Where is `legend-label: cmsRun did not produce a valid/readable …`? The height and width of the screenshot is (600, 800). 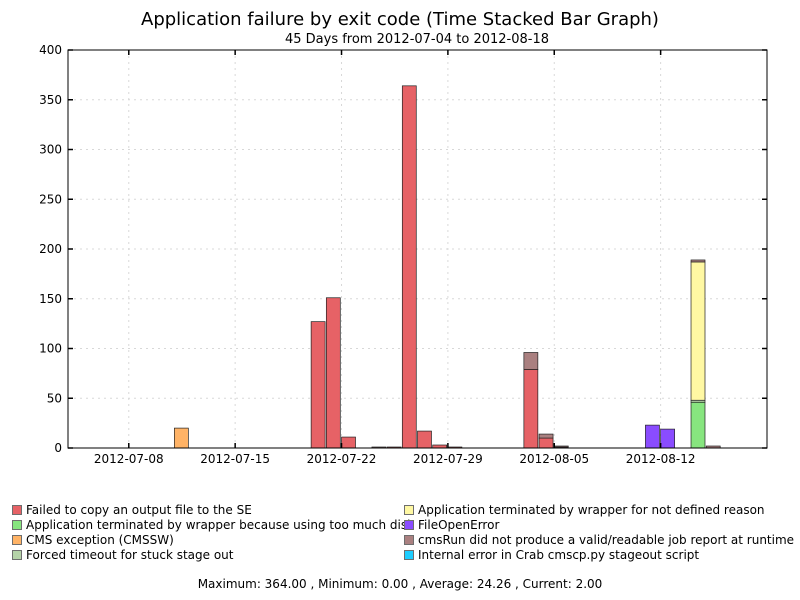
legend-label: cmsRun did not produce a valid/readable … is located at coordinates (606, 540).